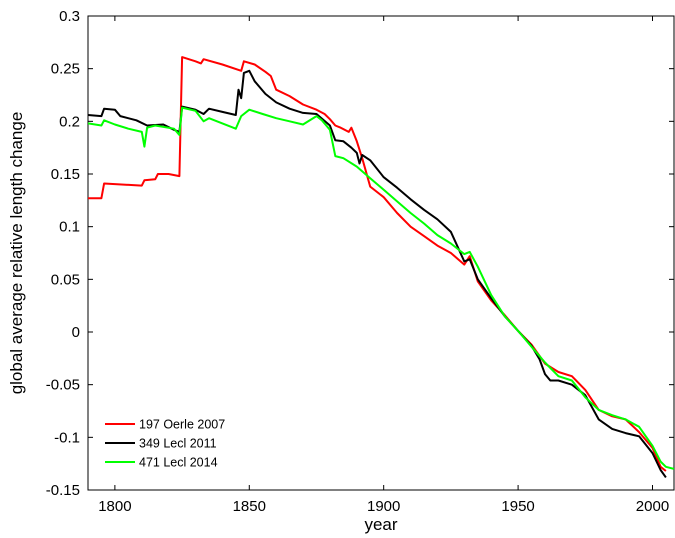  Describe the element at coordinates (65, 279) in the screenshot. I see `y-tick-label: 0.05` at that location.